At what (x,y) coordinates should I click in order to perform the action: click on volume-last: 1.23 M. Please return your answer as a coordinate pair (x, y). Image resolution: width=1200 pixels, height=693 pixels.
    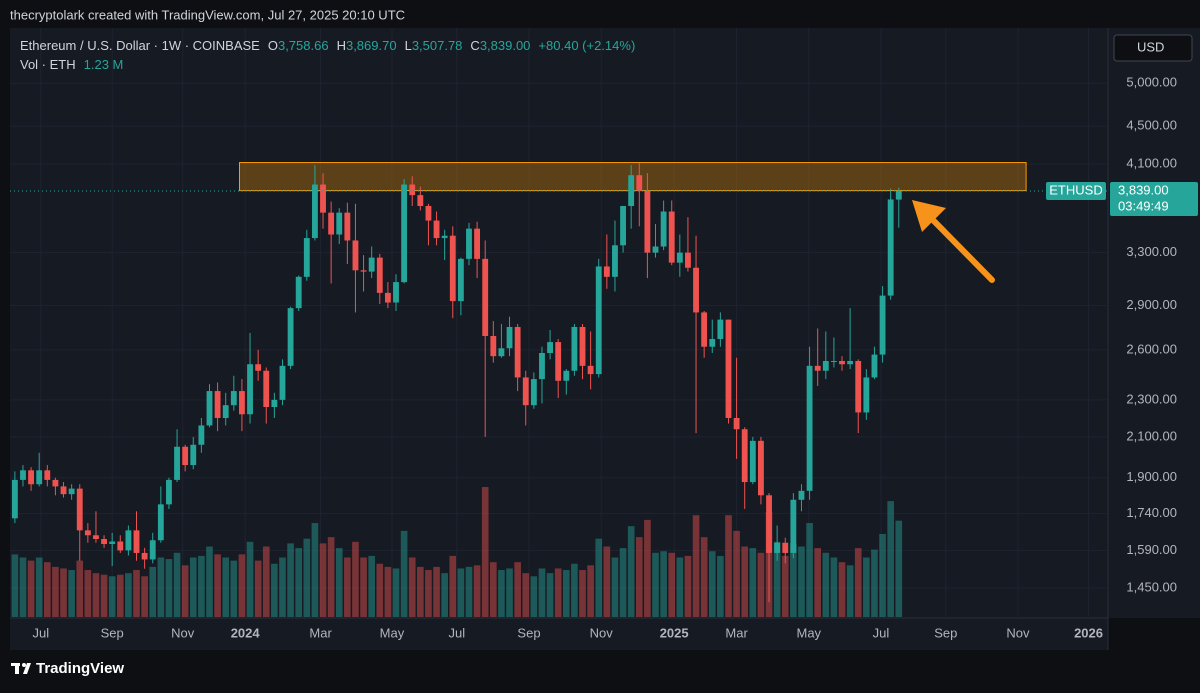
    Looking at the image, I should click on (104, 64).